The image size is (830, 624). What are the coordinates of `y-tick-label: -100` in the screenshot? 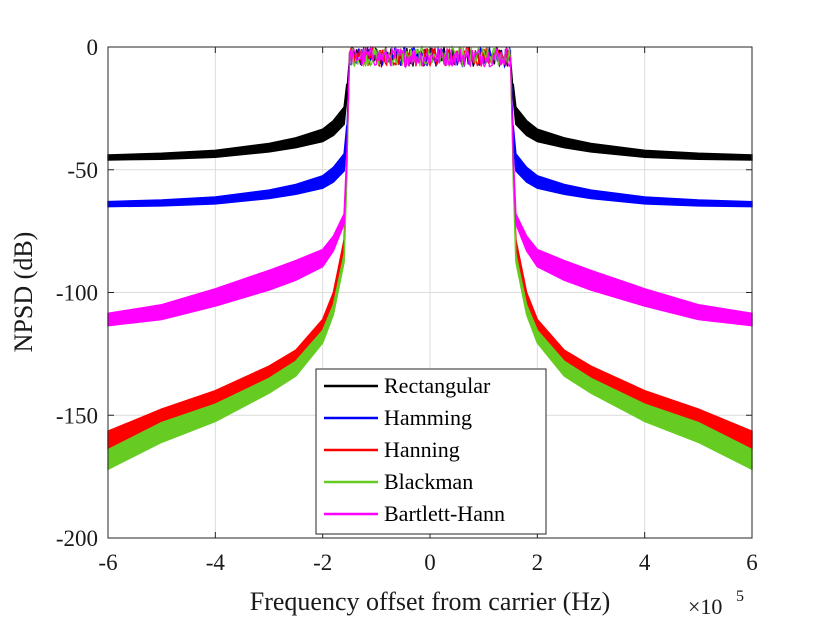 It's located at (77, 293).